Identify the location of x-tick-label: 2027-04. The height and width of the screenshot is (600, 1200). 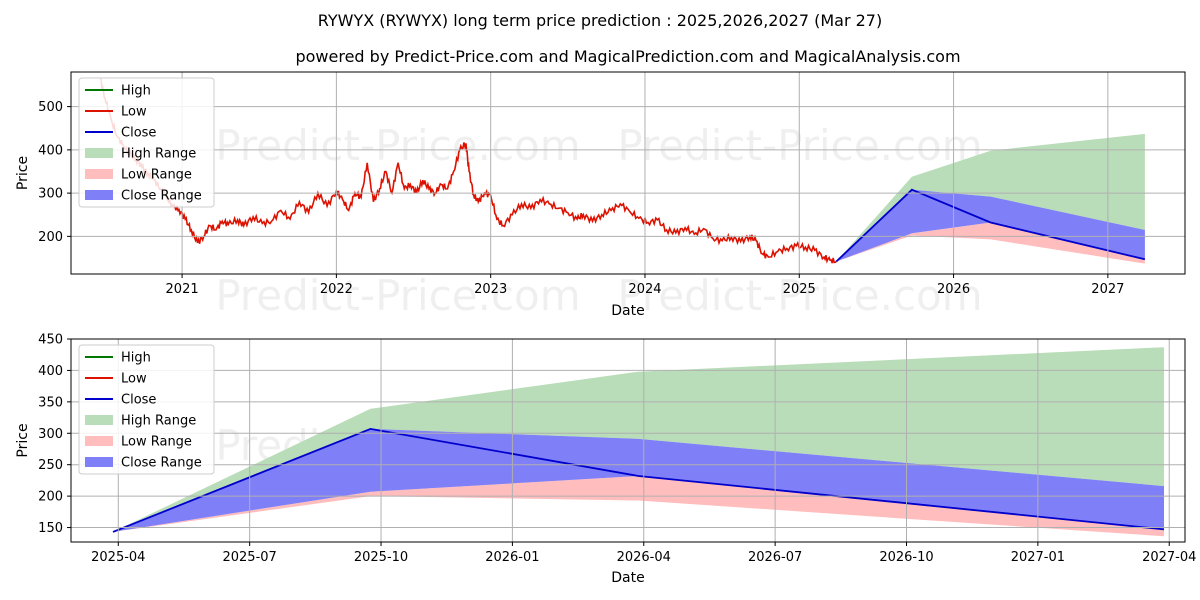
(1169, 557).